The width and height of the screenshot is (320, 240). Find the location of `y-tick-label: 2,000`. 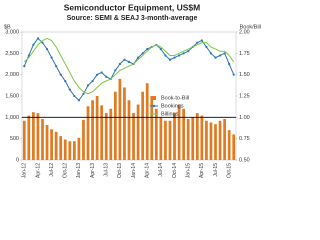

y-tick-label: 2,000 is located at coordinates (12, 75).